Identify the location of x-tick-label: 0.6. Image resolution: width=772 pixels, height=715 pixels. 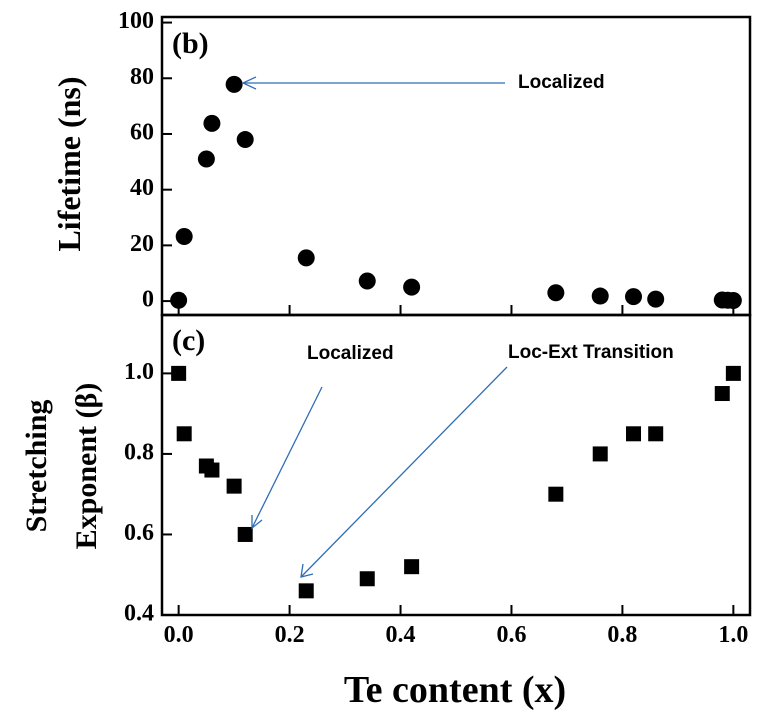
(511, 635).